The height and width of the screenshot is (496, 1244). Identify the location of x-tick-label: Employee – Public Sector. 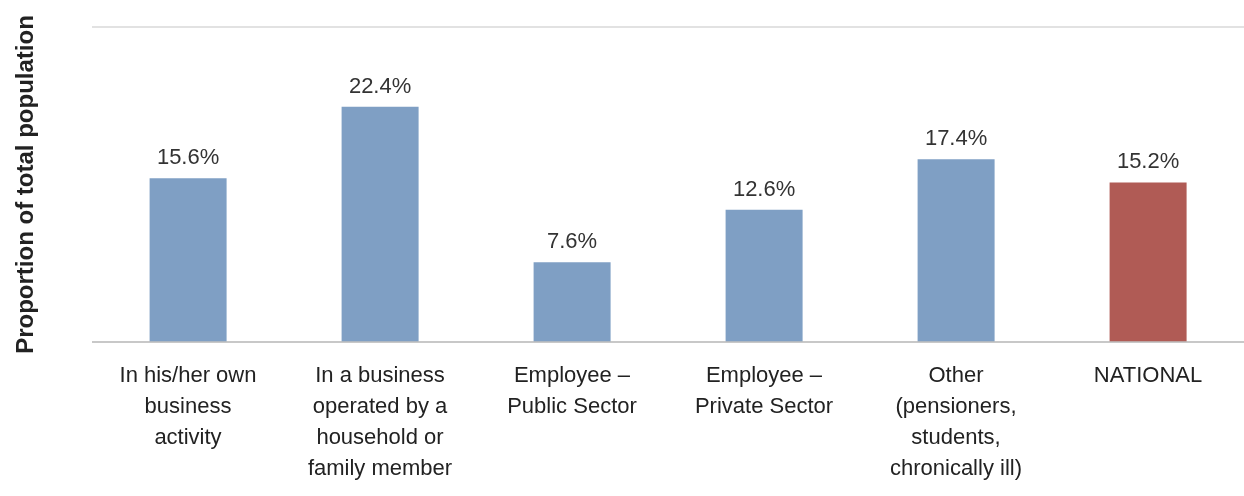
(572, 390).